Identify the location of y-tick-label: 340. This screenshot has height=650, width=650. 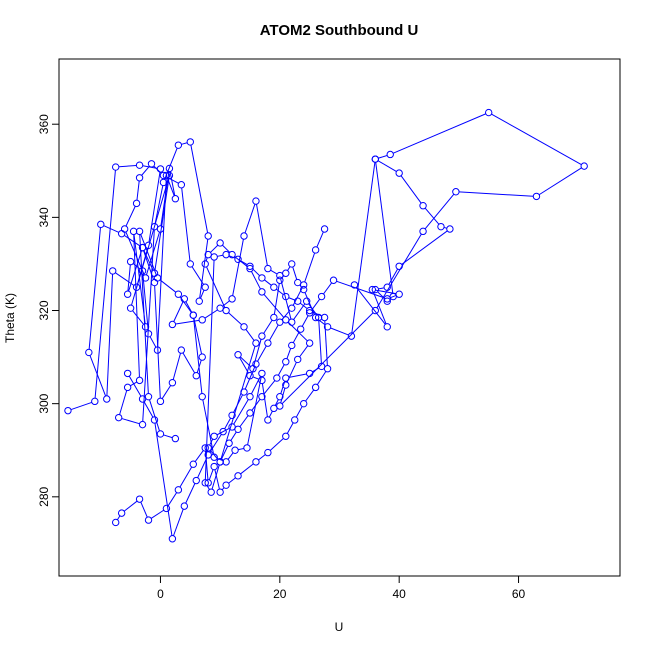
(44, 217).